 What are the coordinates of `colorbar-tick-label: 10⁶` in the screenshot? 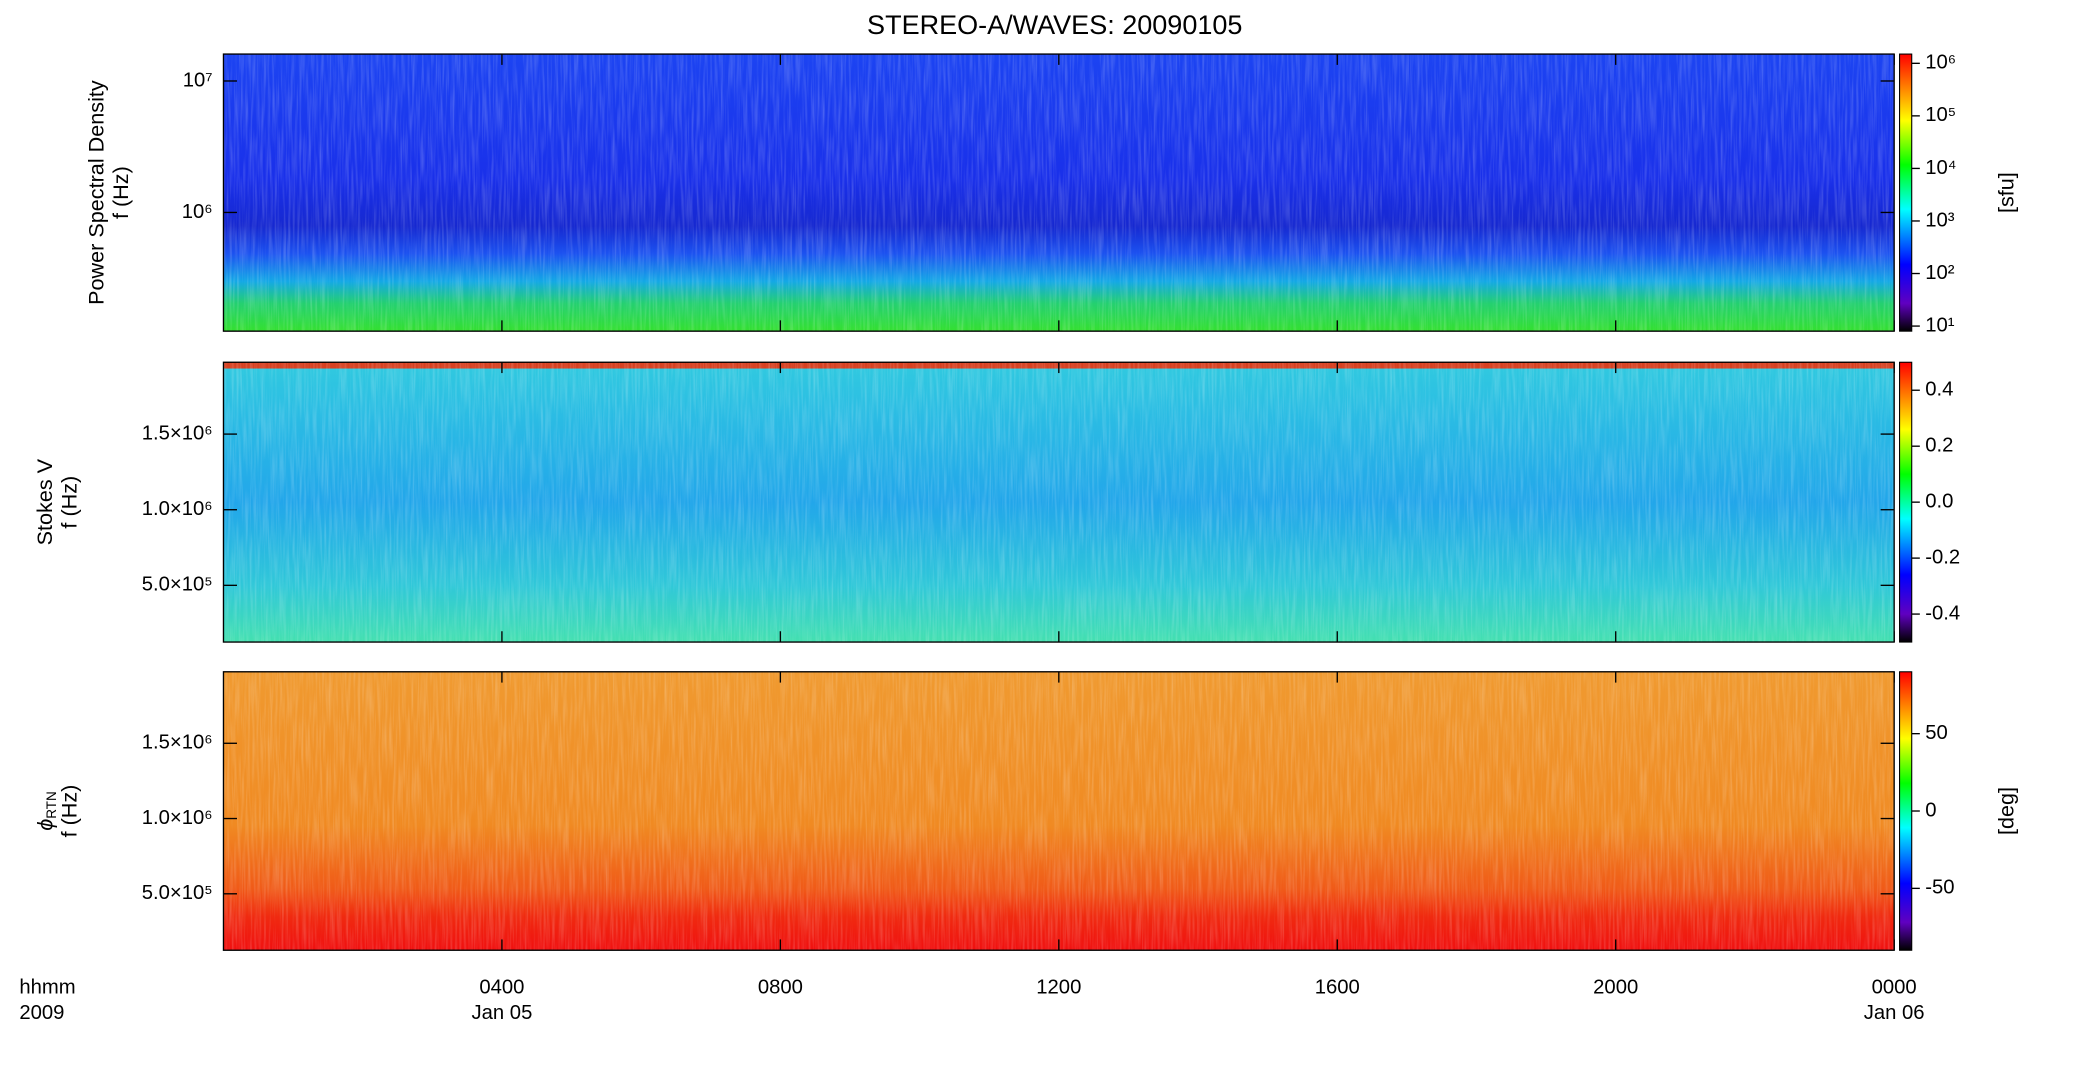 It's located at (1940, 63).